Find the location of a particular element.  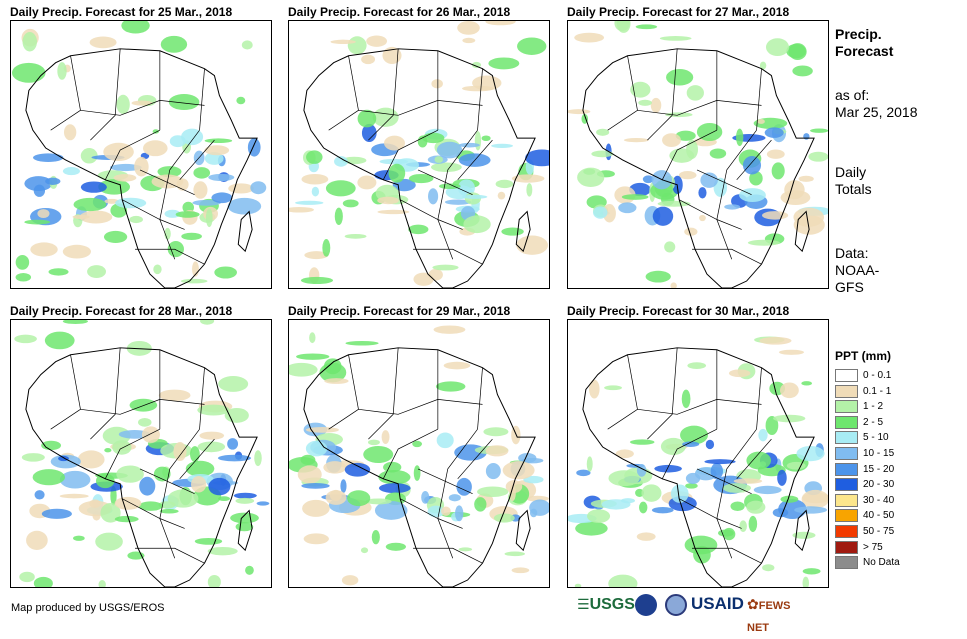

totals-line: Totals is located at coordinates (853, 189).